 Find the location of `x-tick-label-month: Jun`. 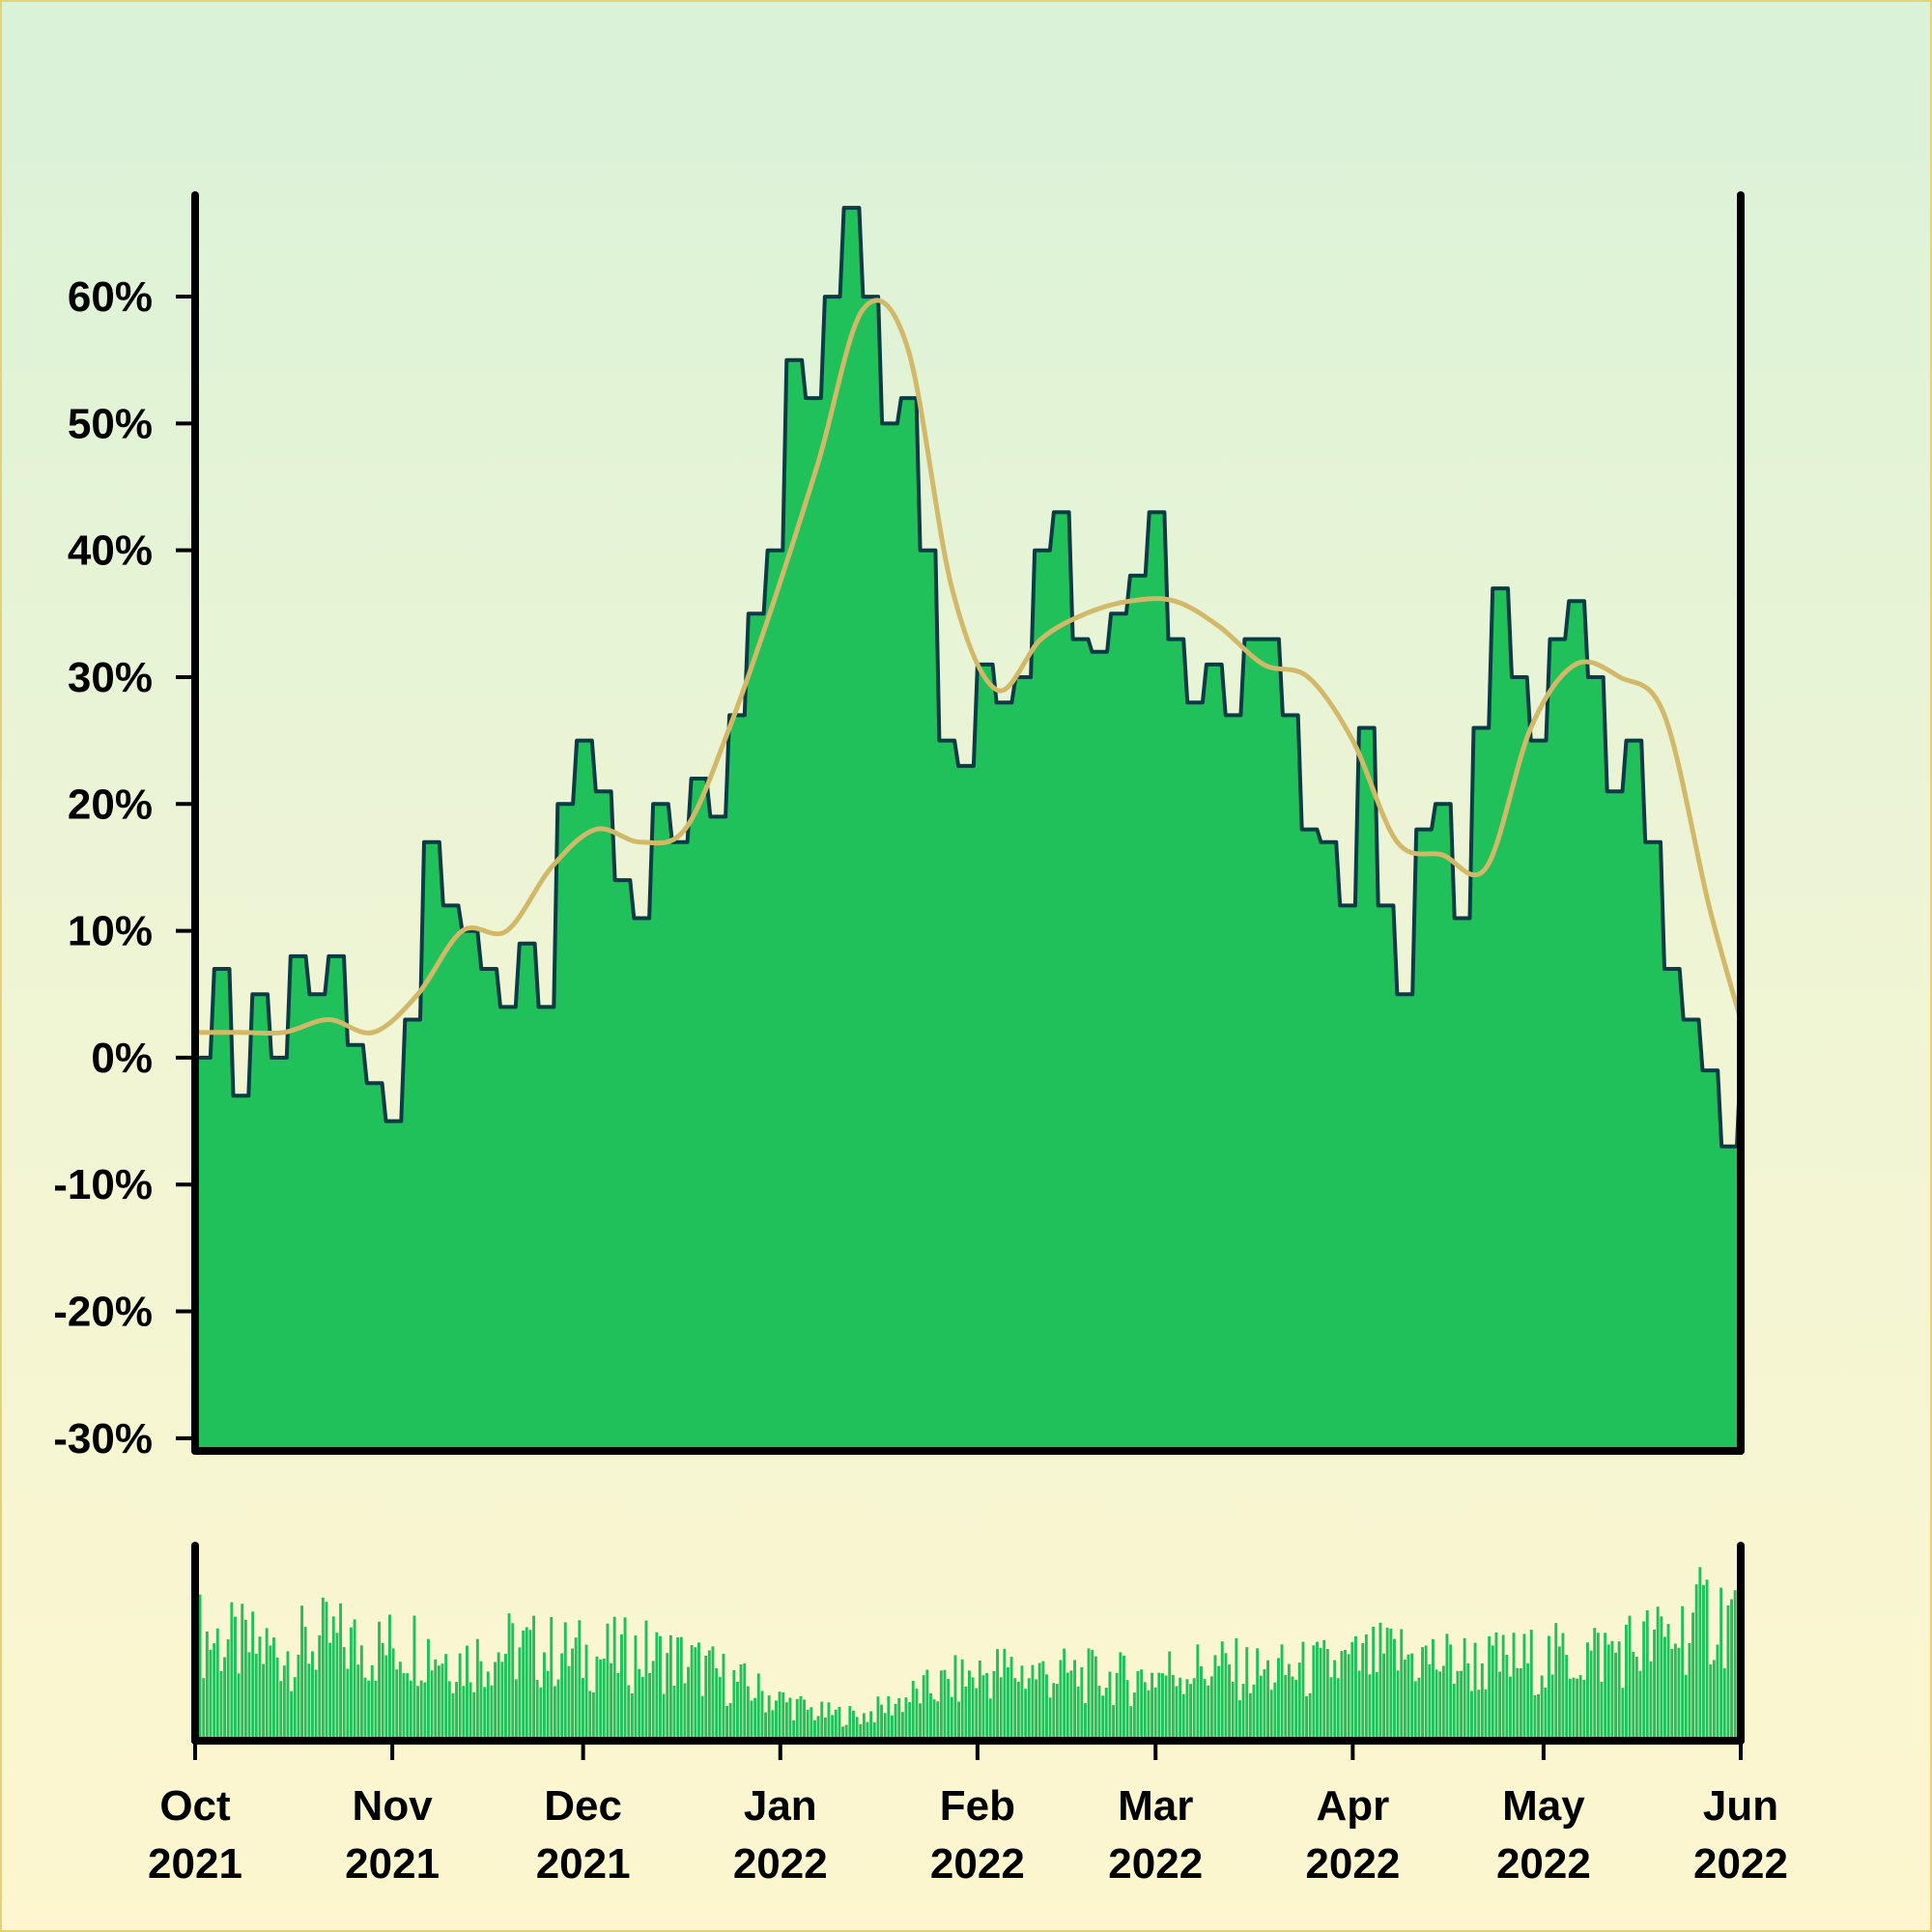

x-tick-label-month: Jun is located at coordinates (1740, 1806).